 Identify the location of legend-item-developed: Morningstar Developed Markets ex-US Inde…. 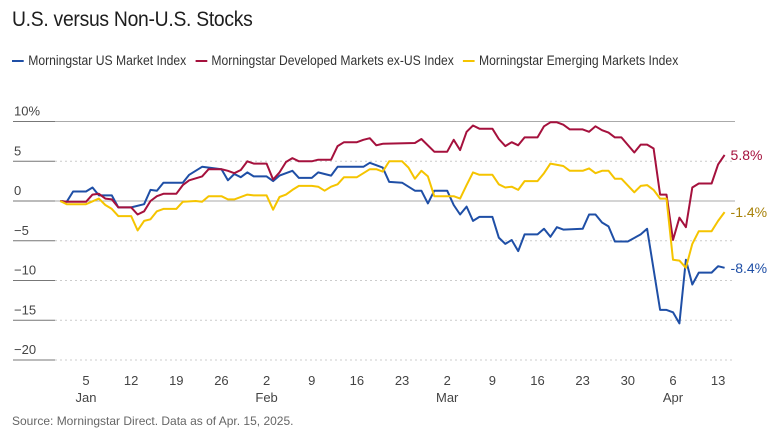
(324, 60).